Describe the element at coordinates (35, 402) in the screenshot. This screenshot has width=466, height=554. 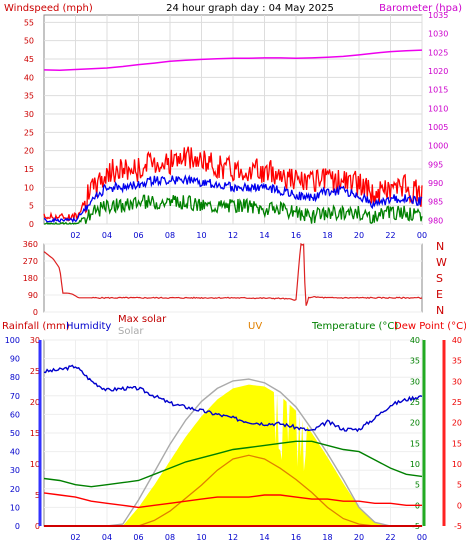
I see `rainfall-tick-label: 20` at that location.